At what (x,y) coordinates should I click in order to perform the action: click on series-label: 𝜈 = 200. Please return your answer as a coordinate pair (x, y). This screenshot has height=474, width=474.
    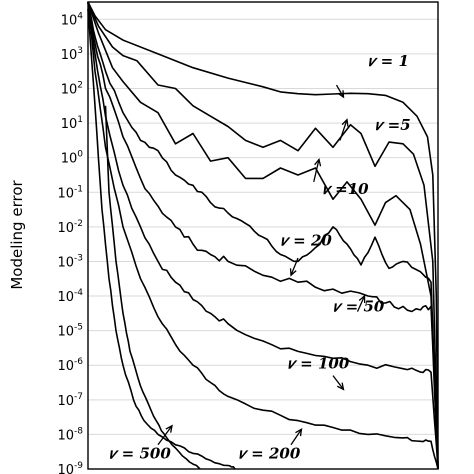
    Looking at the image, I should click on (270, 453).